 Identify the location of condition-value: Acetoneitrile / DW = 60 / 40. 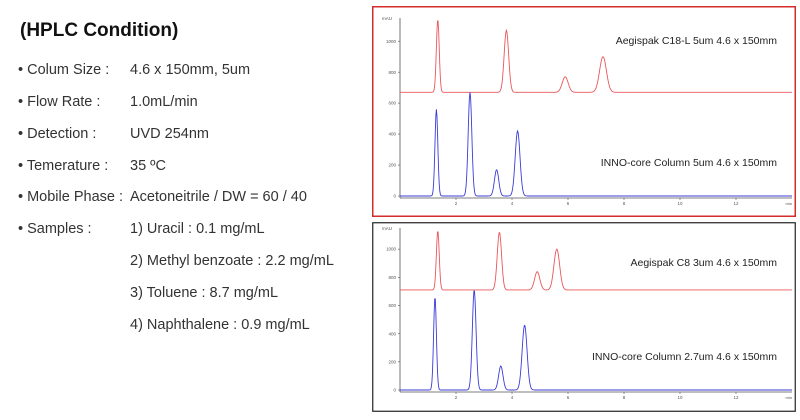
(218, 197).